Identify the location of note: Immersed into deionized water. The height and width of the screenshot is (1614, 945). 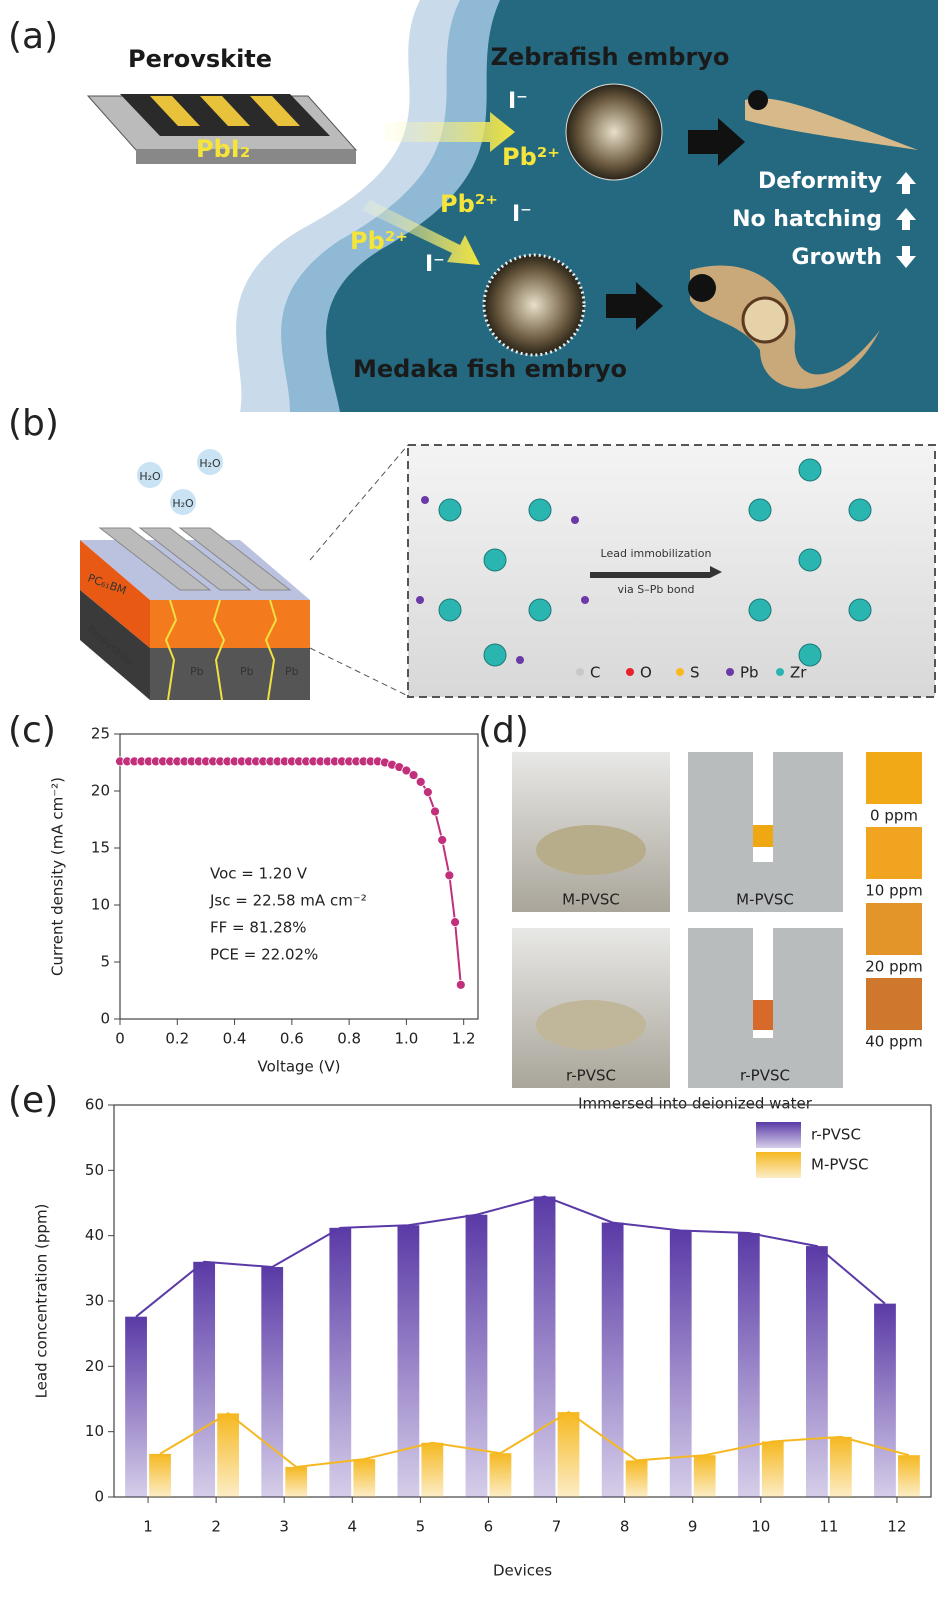
(695, 1104).